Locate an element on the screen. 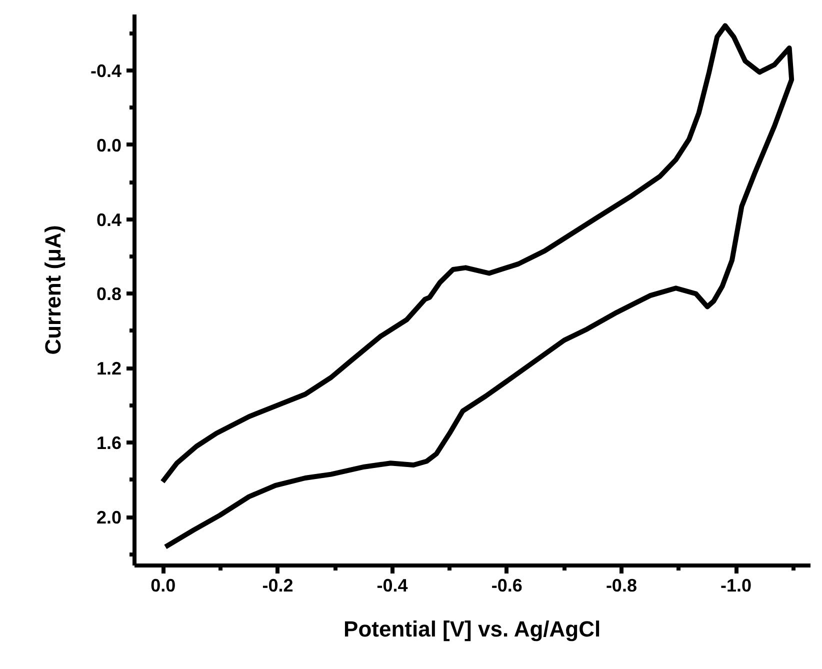 This screenshot has width=822, height=669. x-axis-title: Potential [V] vs. Ag/AgCl is located at coordinates (472, 629).